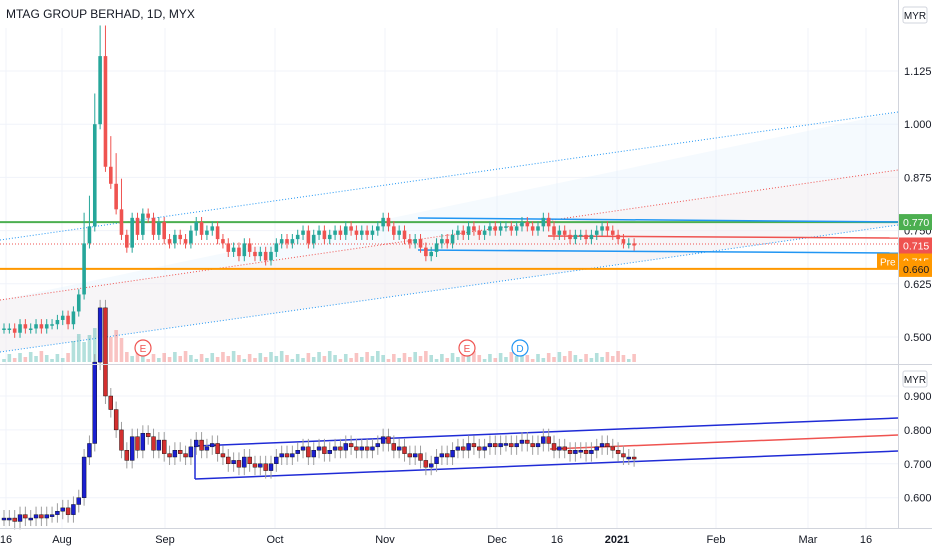 This screenshot has width=932, height=550. Describe the element at coordinates (546, 465) in the screenshot. I see `lower-channel-bottom` at that location.